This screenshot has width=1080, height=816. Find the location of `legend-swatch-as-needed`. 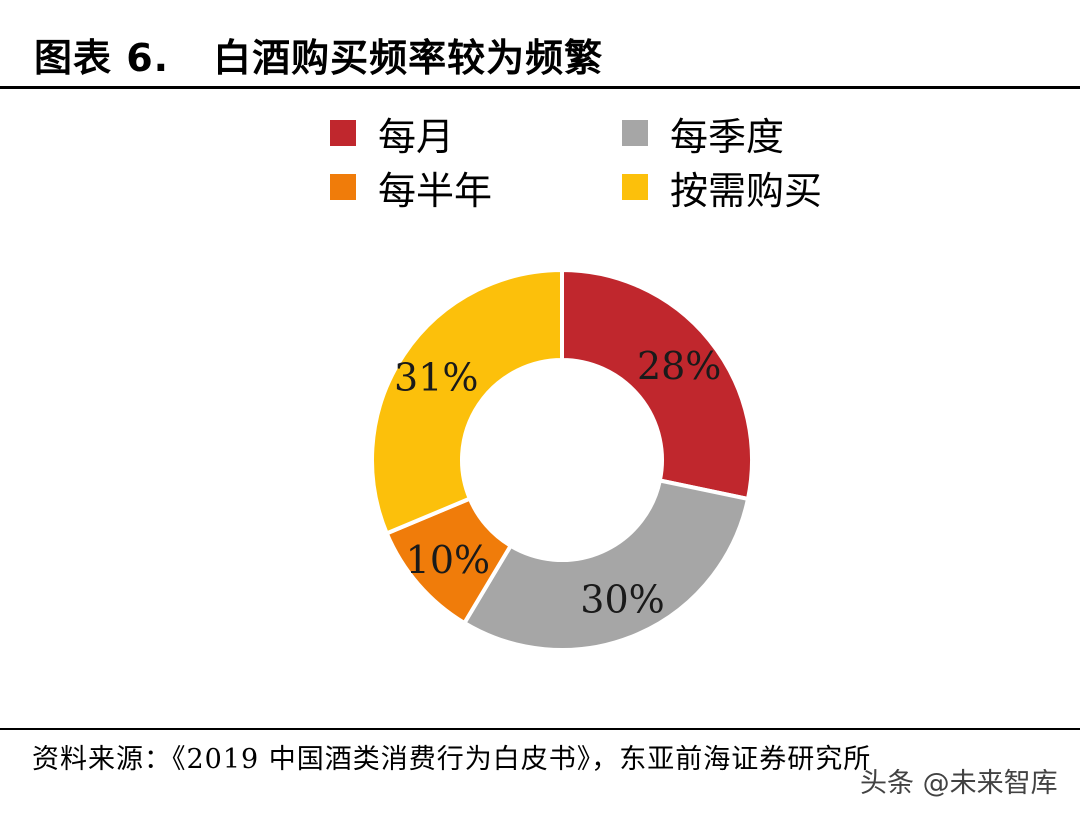

legend-swatch-as-needed is located at coordinates (635, 187).